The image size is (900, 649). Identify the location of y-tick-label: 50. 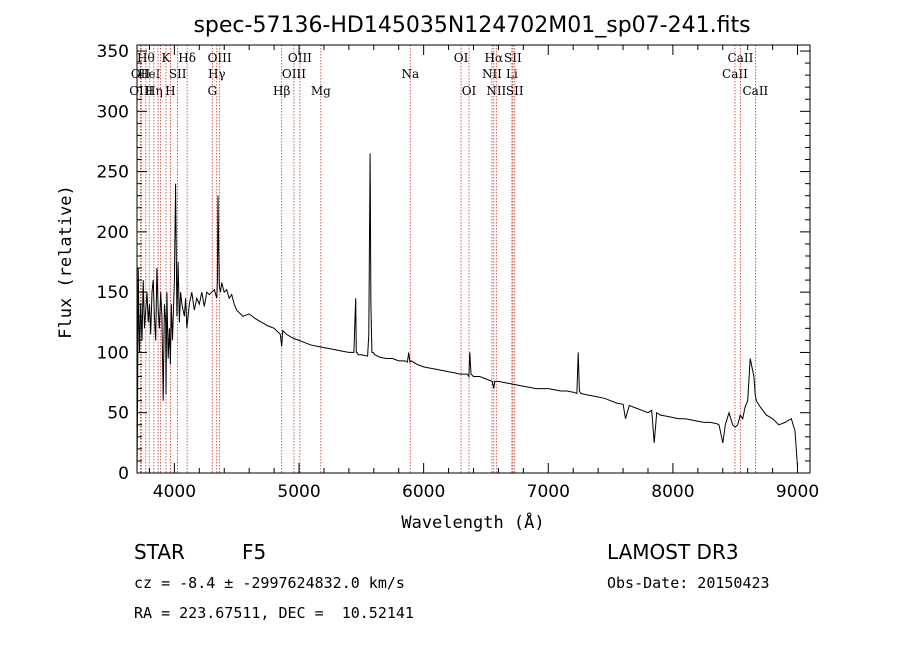
(118, 414).